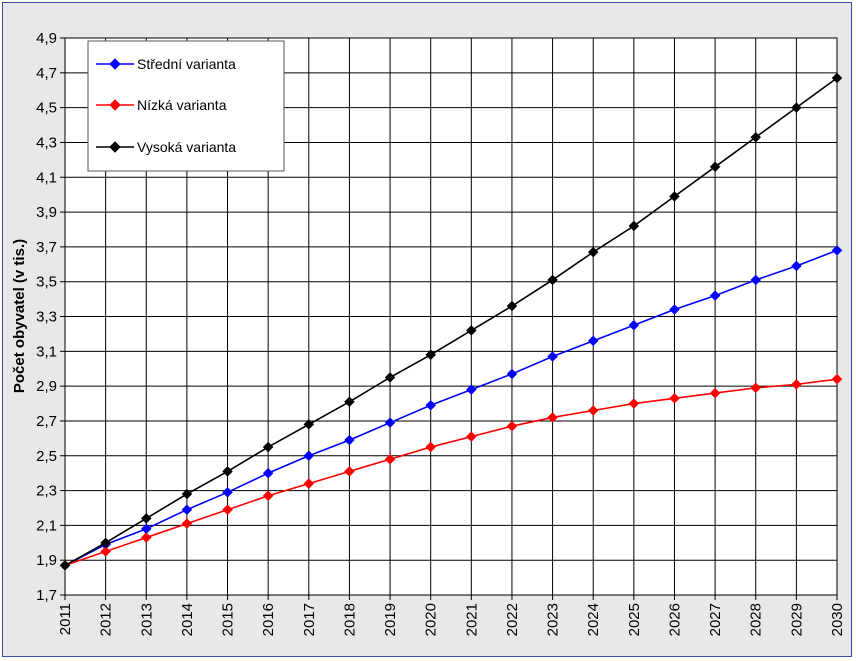 The height and width of the screenshot is (661, 856). Describe the element at coordinates (553, 619) in the screenshot. I see `x-tick-label: 2023` at that location.